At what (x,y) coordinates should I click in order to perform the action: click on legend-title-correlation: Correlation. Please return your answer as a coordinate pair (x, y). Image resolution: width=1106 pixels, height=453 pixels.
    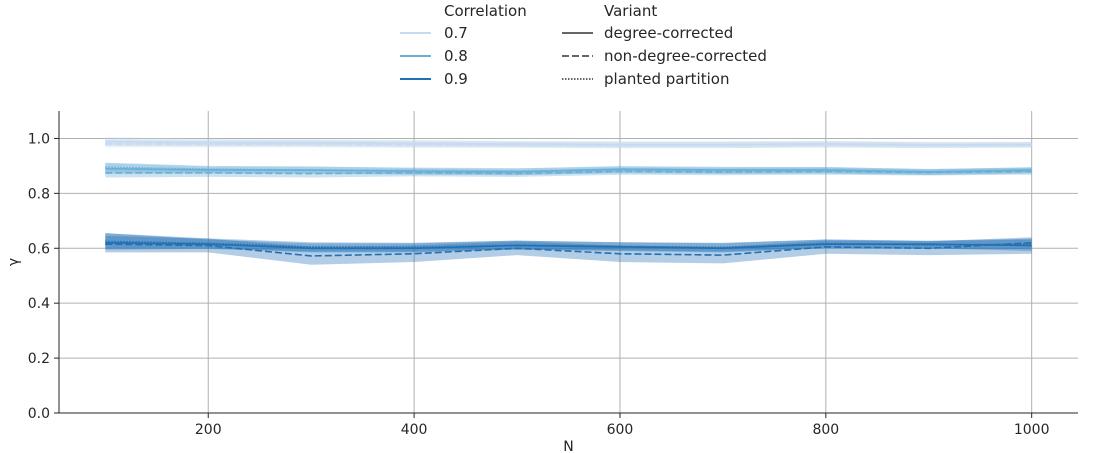
    Looking at the image, I should click on (485, 11).